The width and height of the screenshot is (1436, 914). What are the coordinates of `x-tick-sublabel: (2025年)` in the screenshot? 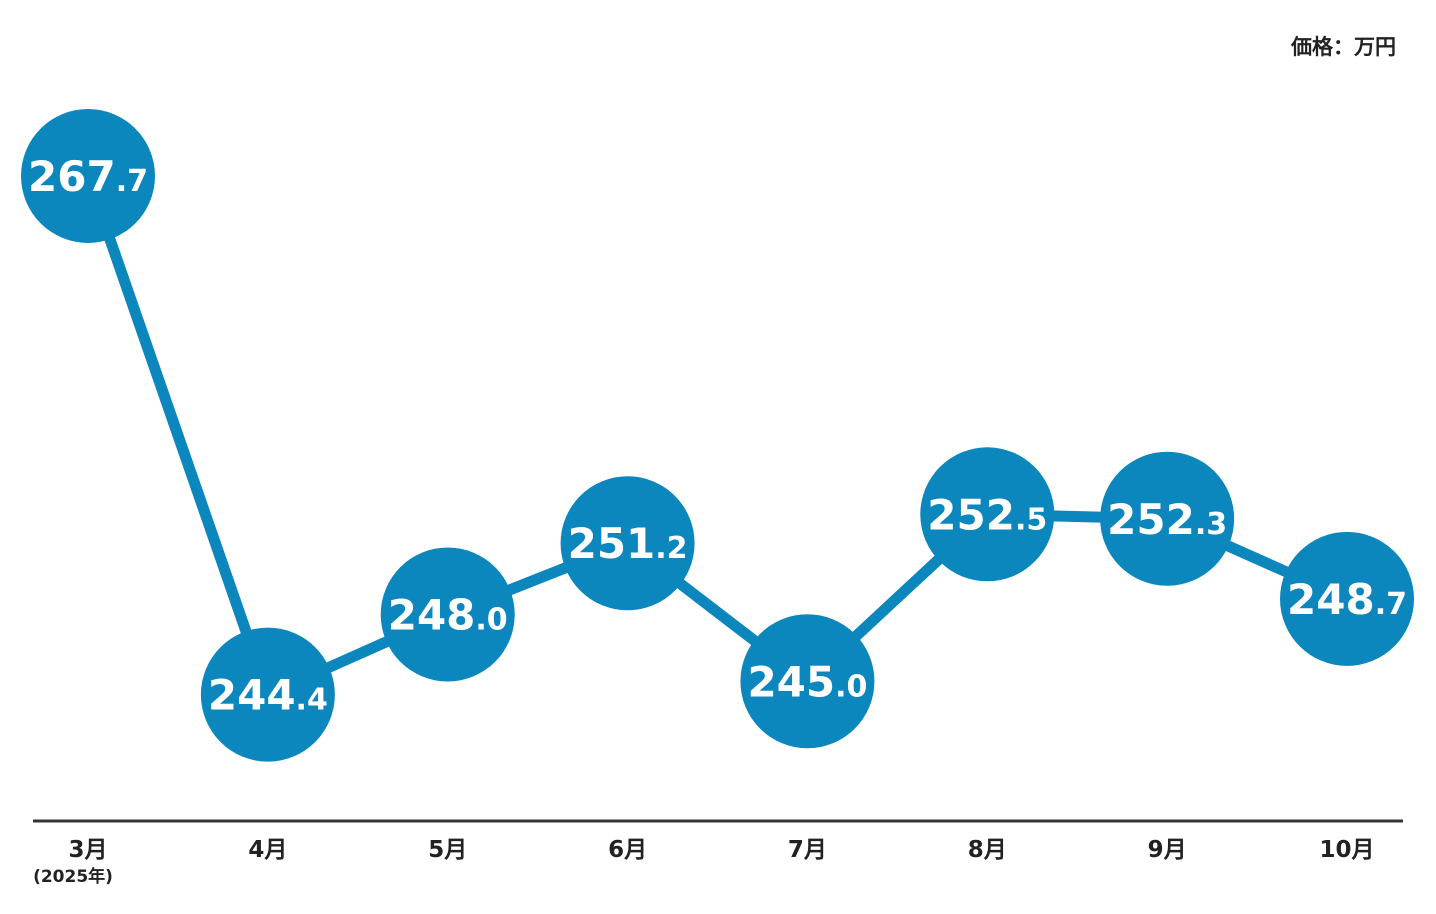 It's located at (73, 876).